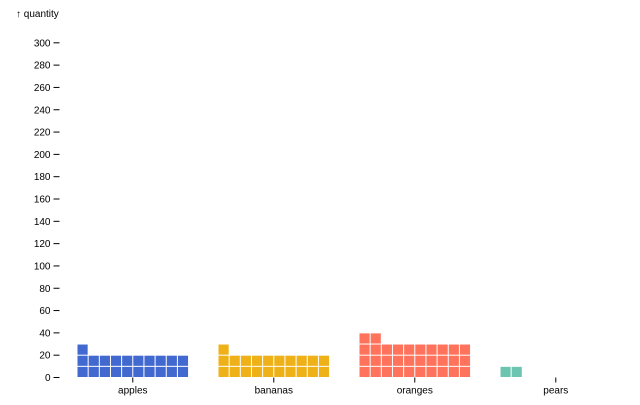 This screenshot has height=405, width=640. Describe the element at coordinates (555, 391) in the screenshot. I see `x-tick-label: pears` at that location.